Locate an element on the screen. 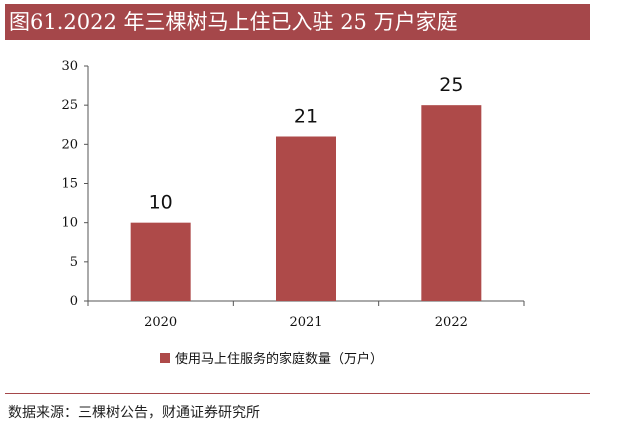 The width and height of the screenshot is (629, 444). y-tick-label: 25 is located at coordinates (69, 105).